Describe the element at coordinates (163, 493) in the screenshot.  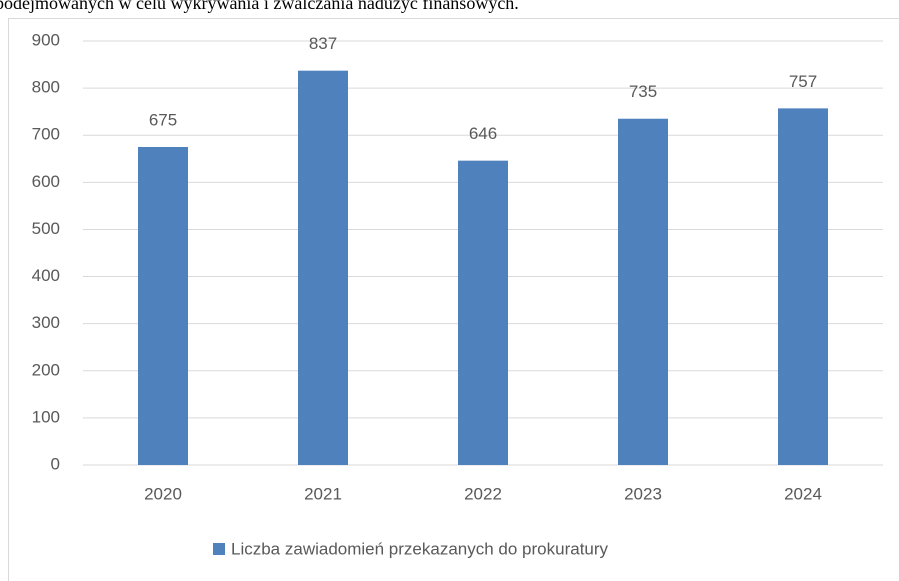
I see `x-tick-label: 2020` at that location.